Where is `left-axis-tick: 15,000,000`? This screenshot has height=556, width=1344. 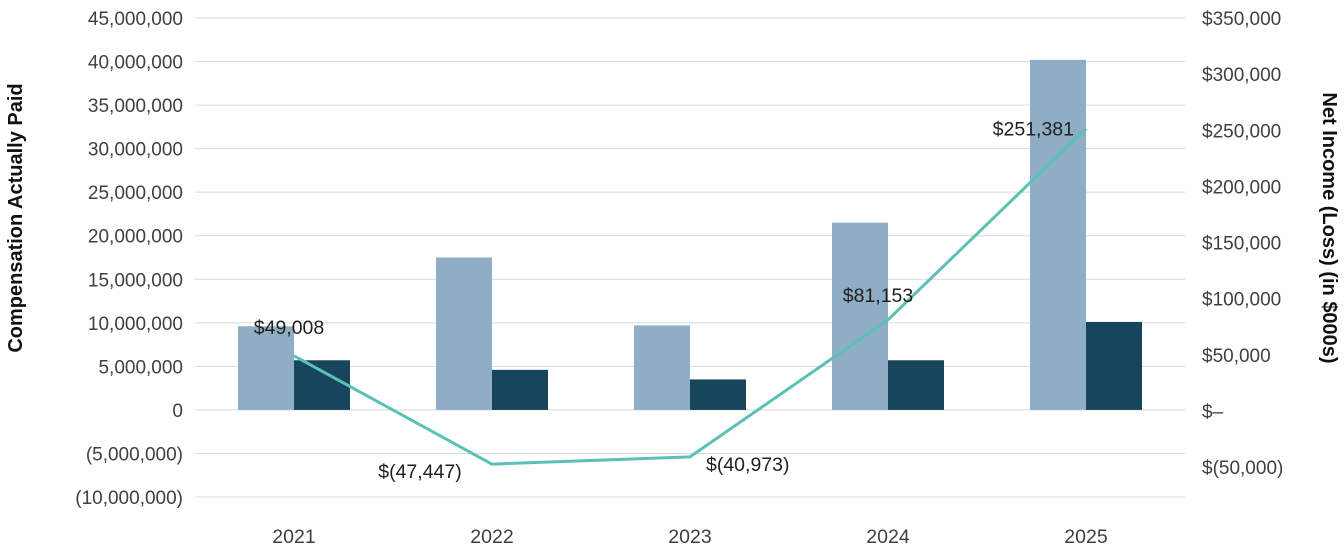 left-axis-tick: 15,000,000 is located at coordinates (135, 280).